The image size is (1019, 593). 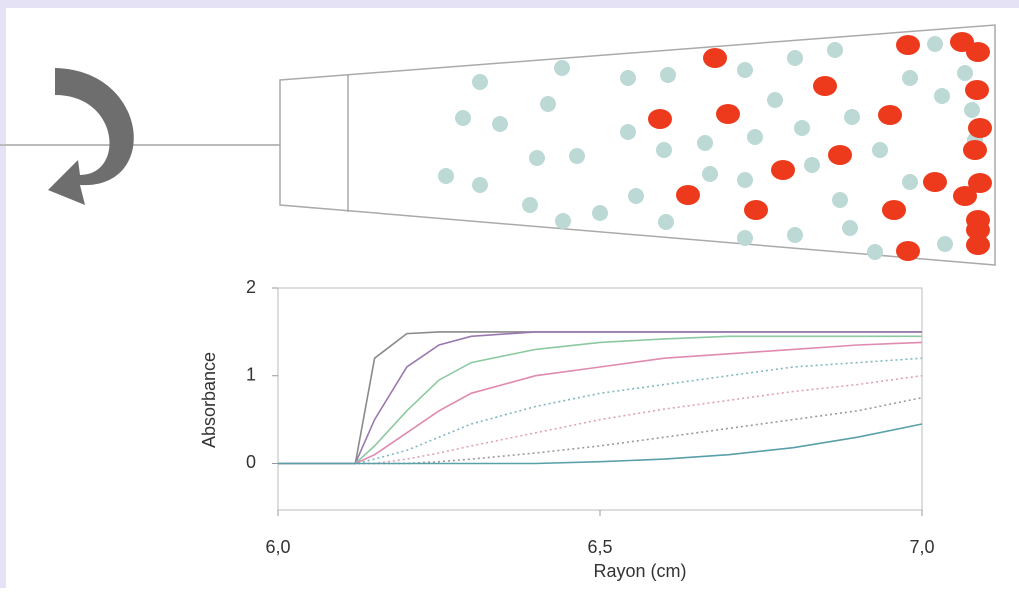 I want to click on rotation-arrow, so click(x=91, y=136).